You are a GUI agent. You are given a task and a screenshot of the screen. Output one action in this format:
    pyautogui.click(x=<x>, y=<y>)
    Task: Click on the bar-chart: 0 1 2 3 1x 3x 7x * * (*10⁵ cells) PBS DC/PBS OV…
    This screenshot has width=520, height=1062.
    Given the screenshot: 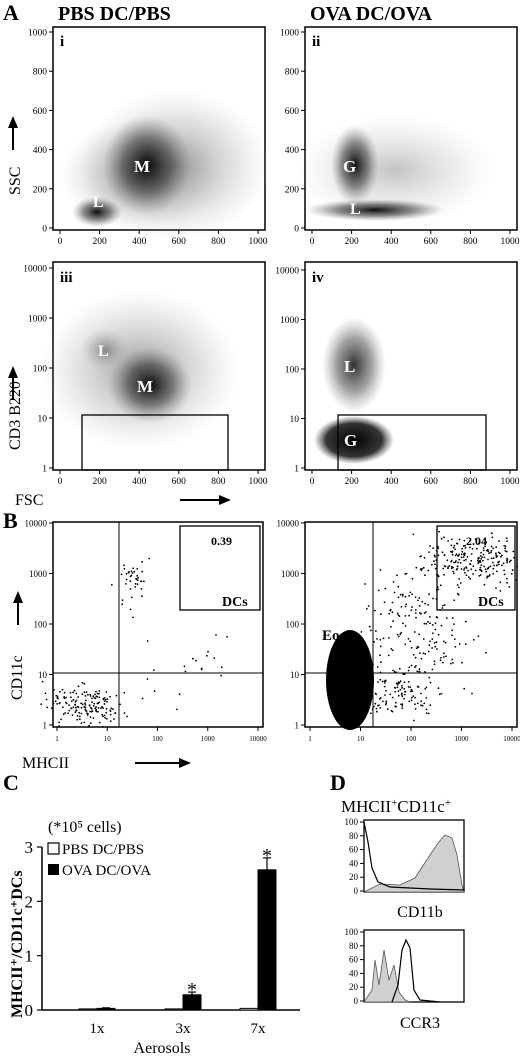 What is the action you would take?
    pyautogui.click(x=154, y=938)
    